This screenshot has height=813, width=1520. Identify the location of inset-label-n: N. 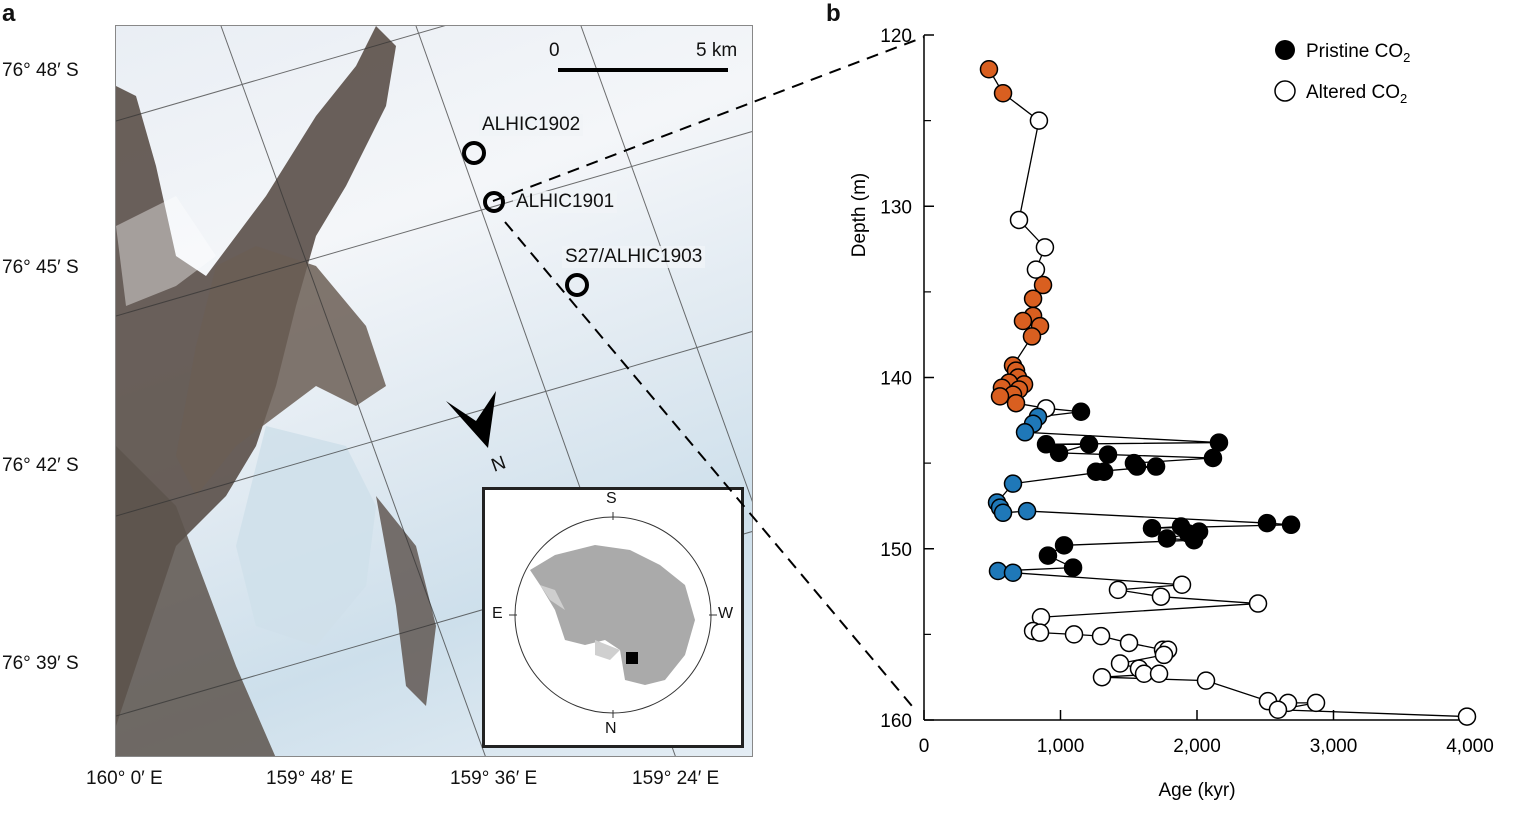
(611, 728).